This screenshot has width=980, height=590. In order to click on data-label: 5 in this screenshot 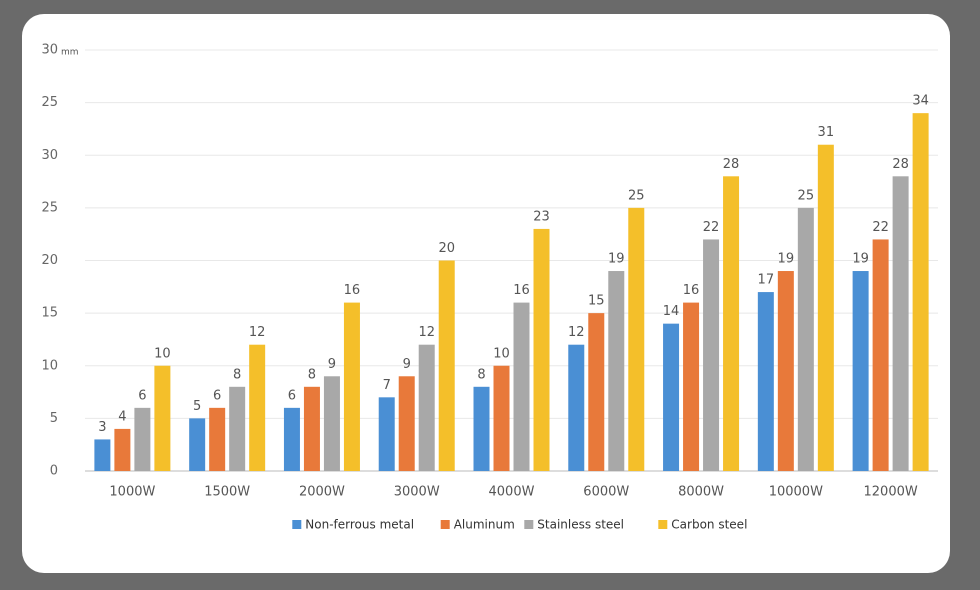, I will do `click(197, 406)`.